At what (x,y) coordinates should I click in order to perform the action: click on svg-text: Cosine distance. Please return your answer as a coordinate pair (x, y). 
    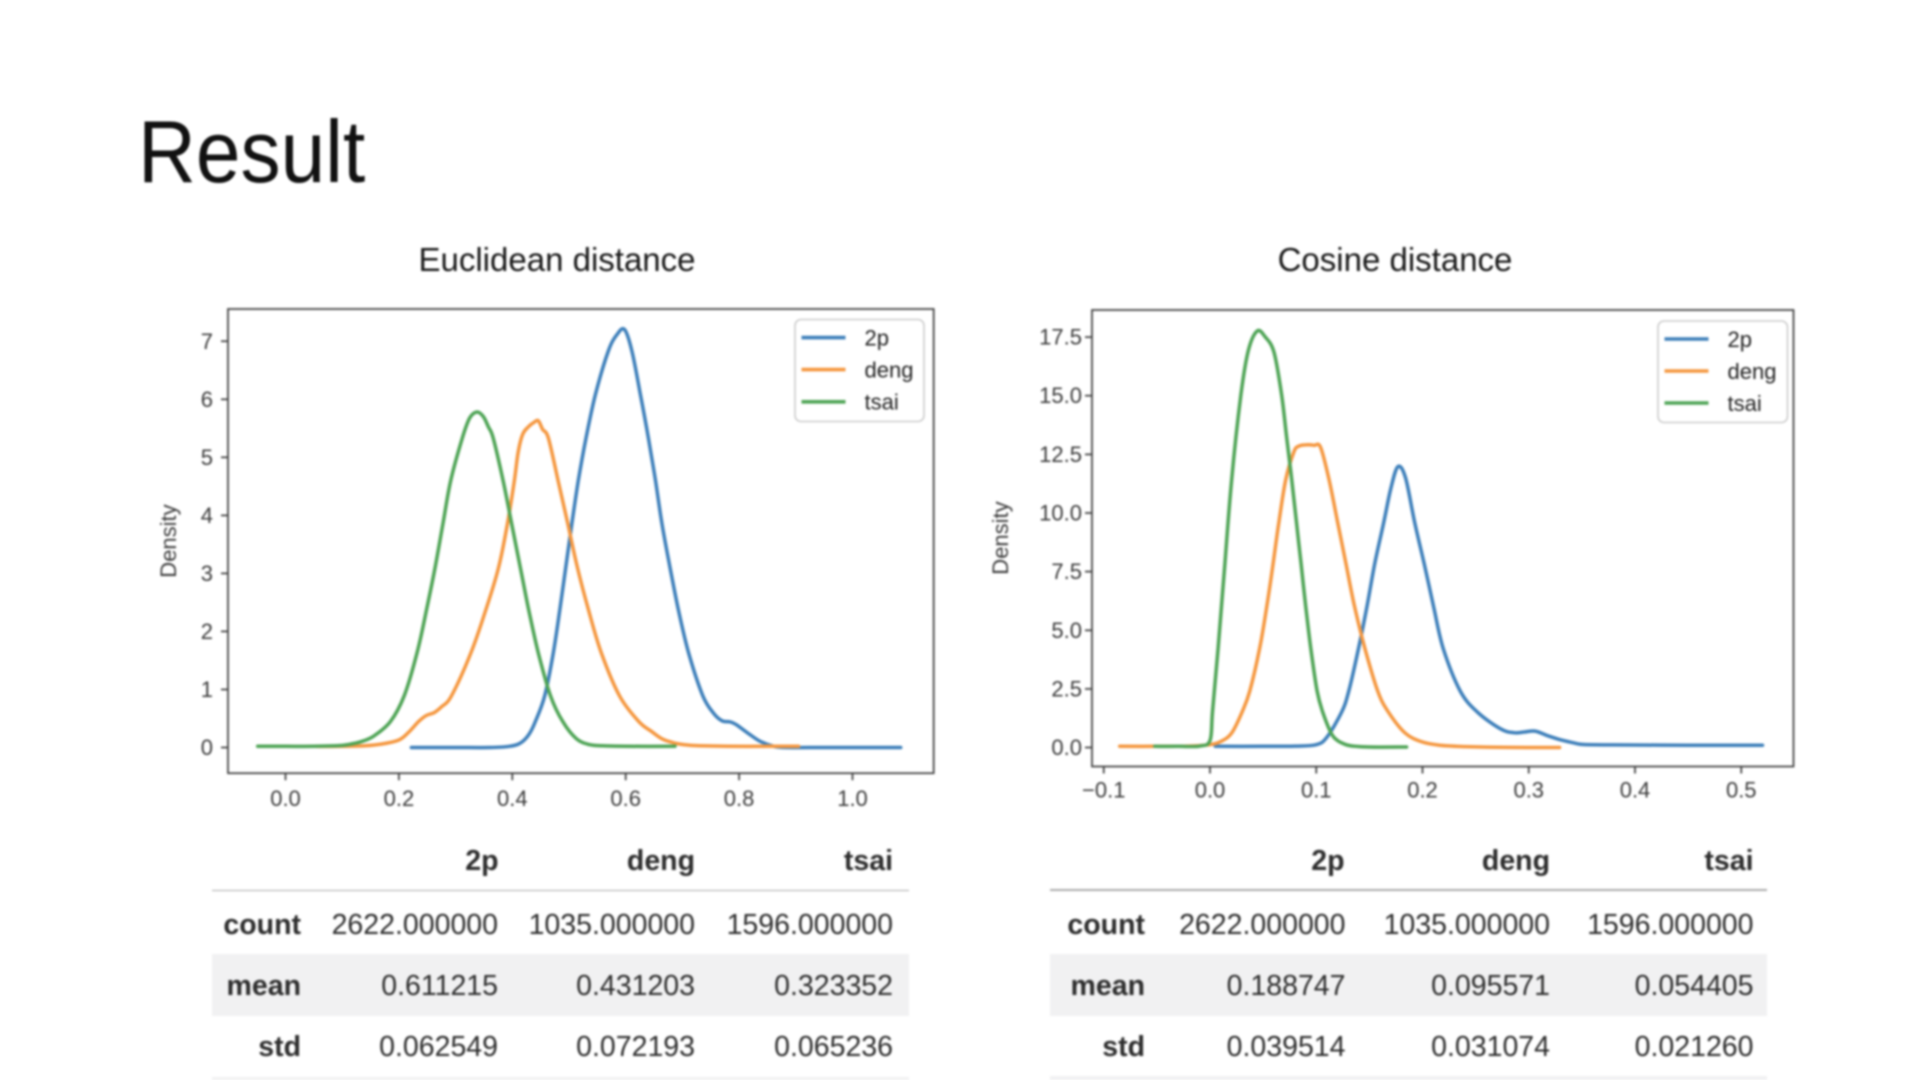
    Looking at the image, I should click on (1395, 259).